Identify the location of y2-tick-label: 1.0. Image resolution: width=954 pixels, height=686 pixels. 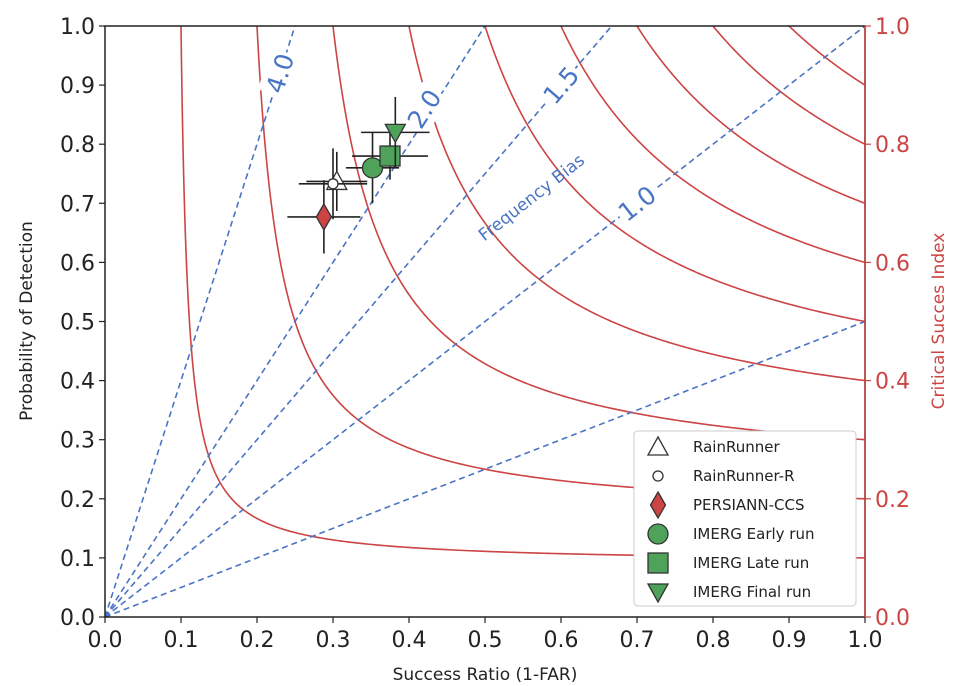
(892, 27).